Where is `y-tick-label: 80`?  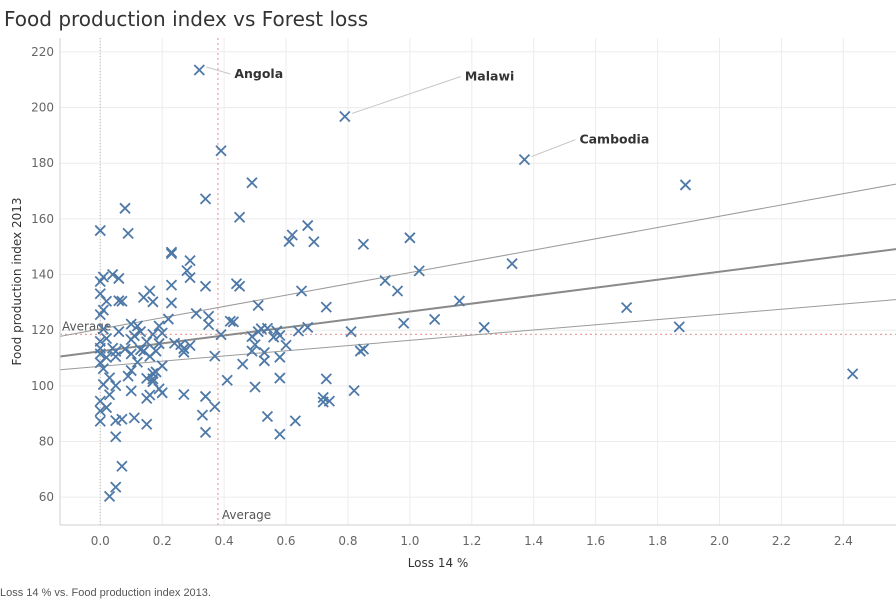 y-tick-label: 80 is located at coordinates (46, 442).